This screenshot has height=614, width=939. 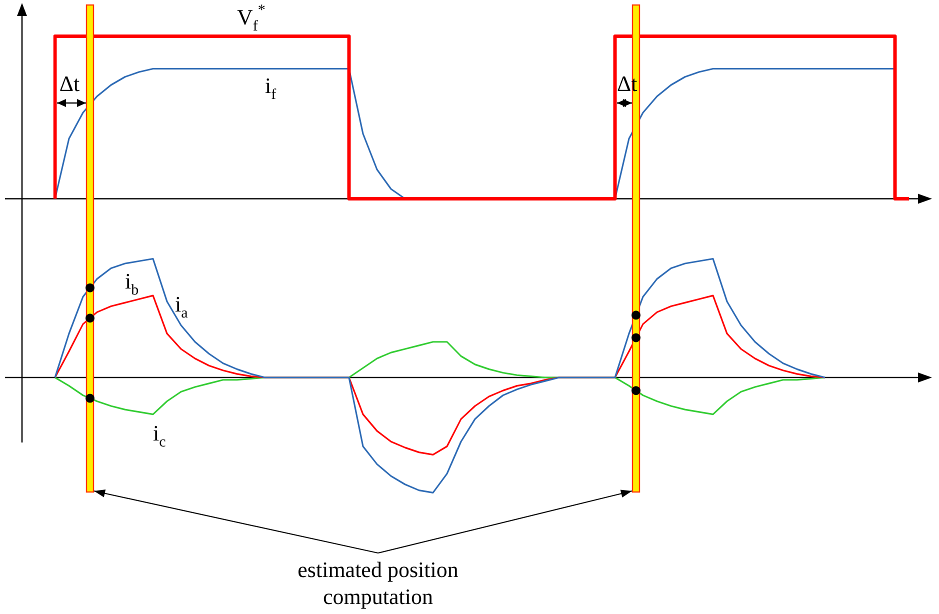 What do you see at coordinates (378, 583) in the screenshot?
I see `text: estimated position computation` at bounding box center [378, 583].